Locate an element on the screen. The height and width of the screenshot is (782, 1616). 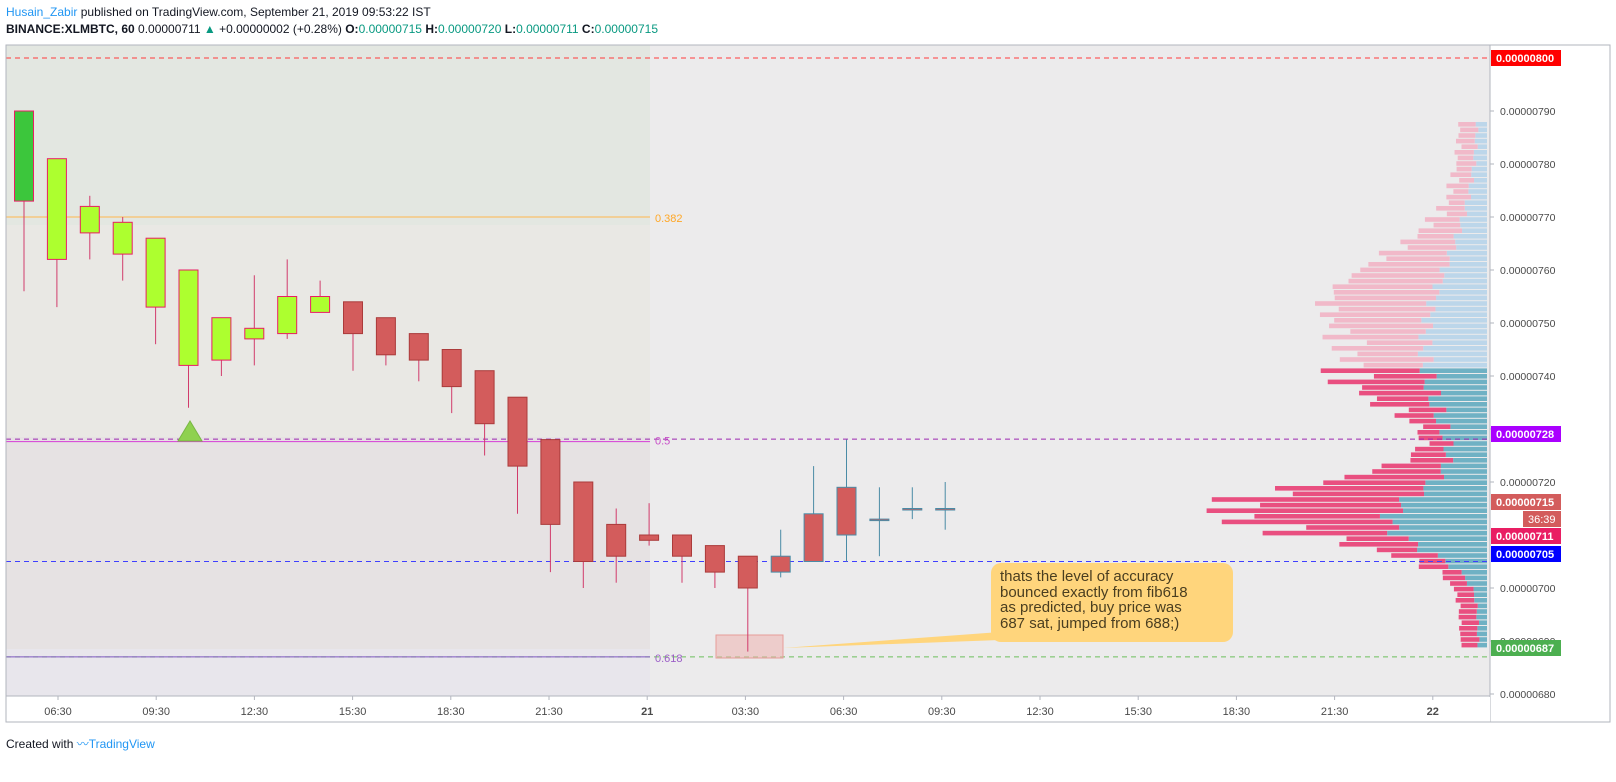
tradingview-link: TradingView is located at coordinates (121, 744).